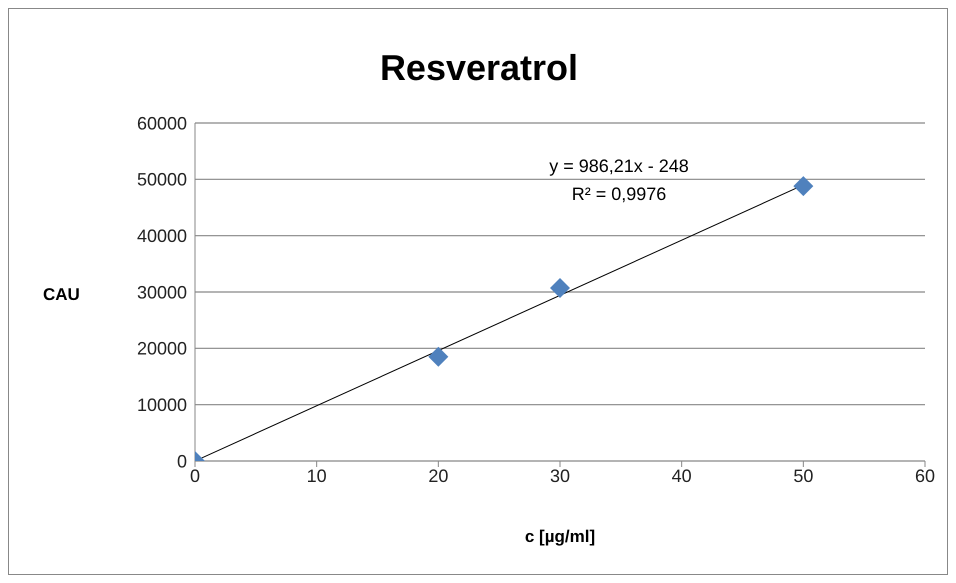 This screenshot has height=583, width=956. Describe the element at coordinates (560, 476) in the screenshot. I see `x-tick-label: 30` at that location.